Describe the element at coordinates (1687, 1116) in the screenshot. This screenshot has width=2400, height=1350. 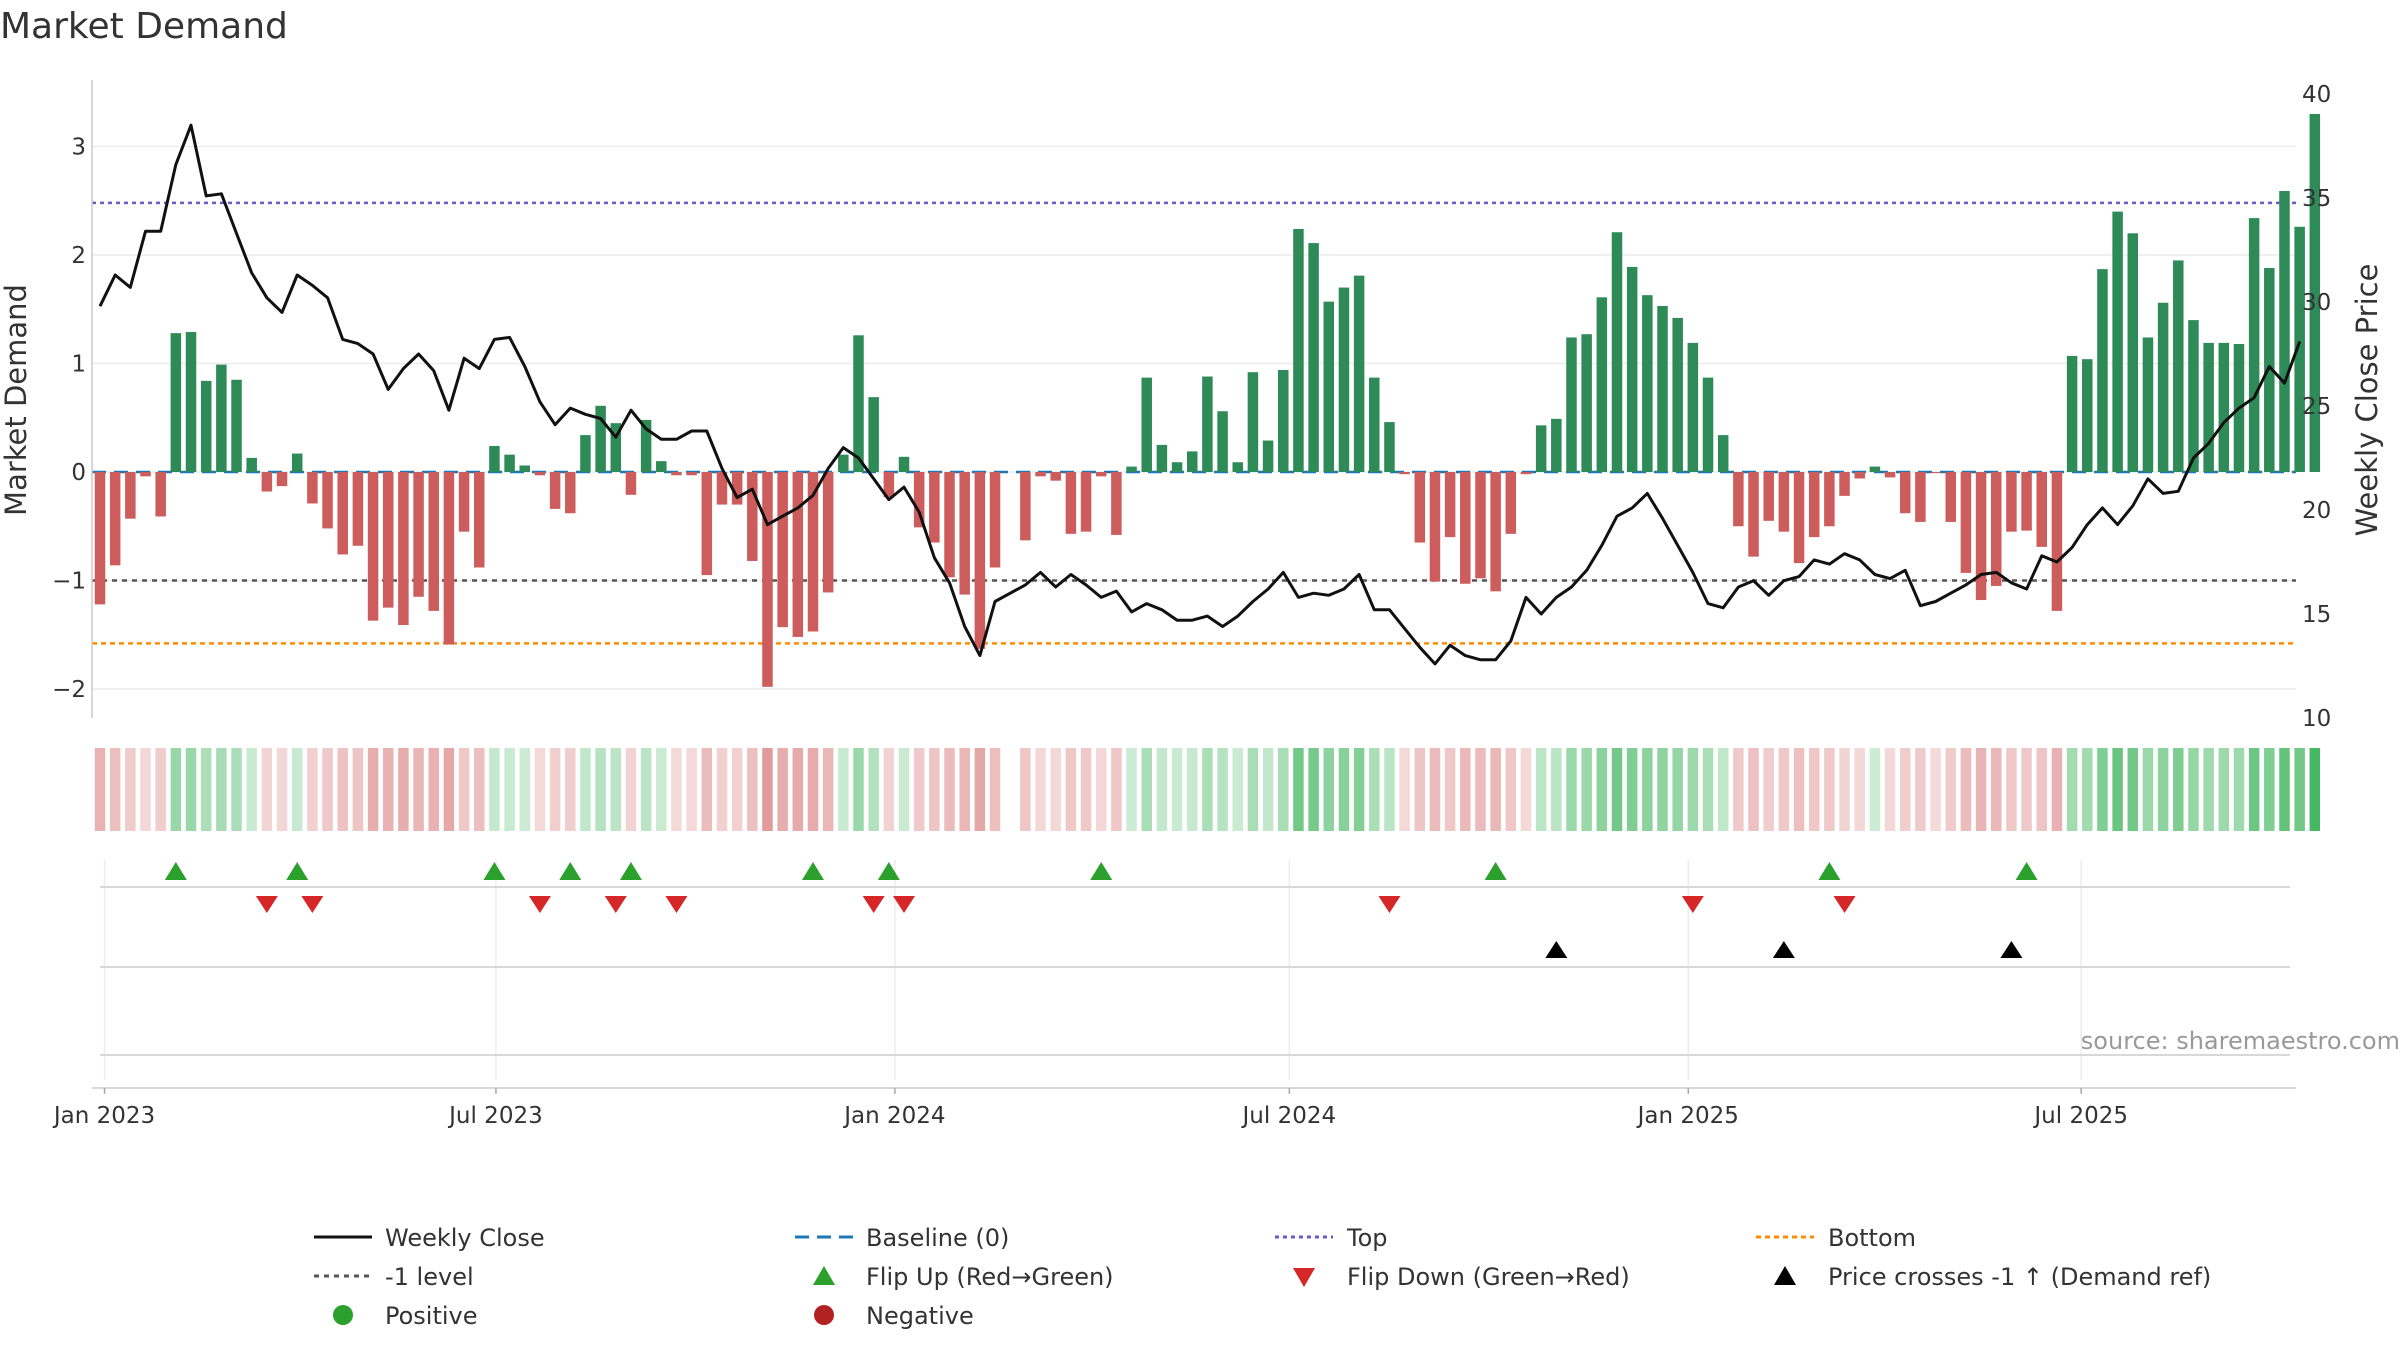
I see `x-tick-label: Jan 2025` at that location.